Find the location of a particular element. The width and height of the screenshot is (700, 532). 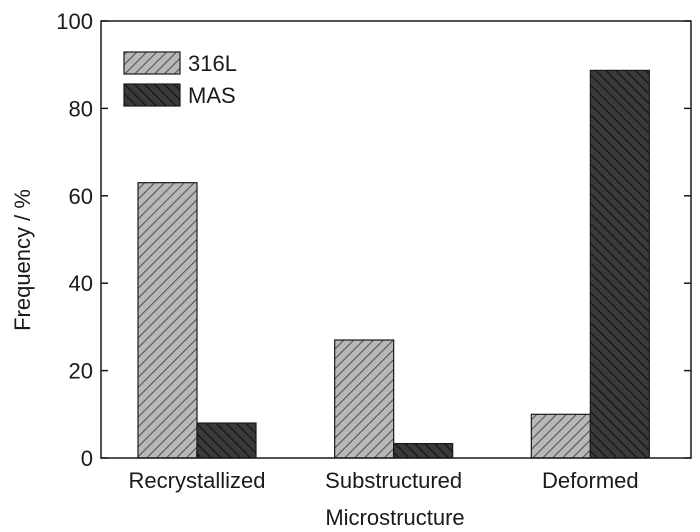

x-tick-label: Substructured is located at coordinates (393, 480).